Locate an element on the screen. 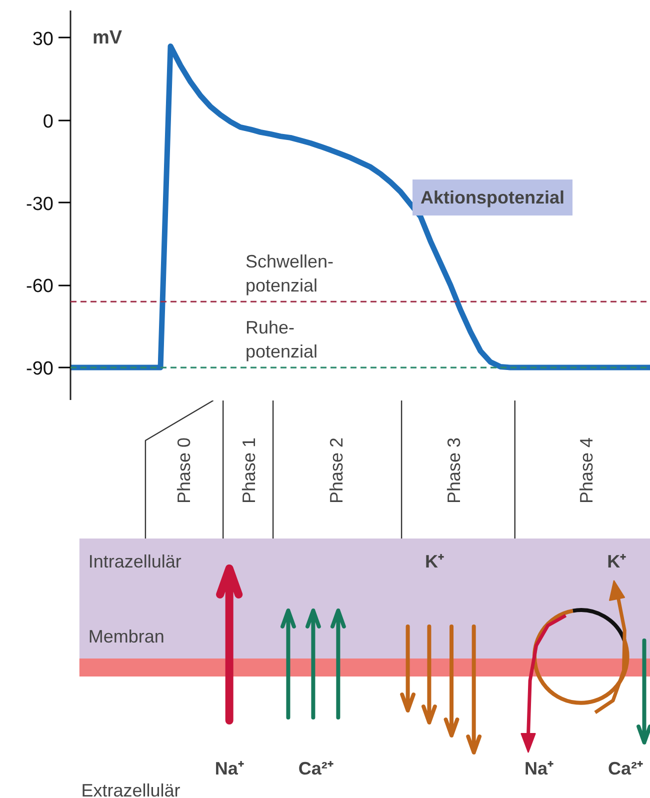 The image size is (650, 798). text: Extrazellulär is located at coordinates (130, 789).